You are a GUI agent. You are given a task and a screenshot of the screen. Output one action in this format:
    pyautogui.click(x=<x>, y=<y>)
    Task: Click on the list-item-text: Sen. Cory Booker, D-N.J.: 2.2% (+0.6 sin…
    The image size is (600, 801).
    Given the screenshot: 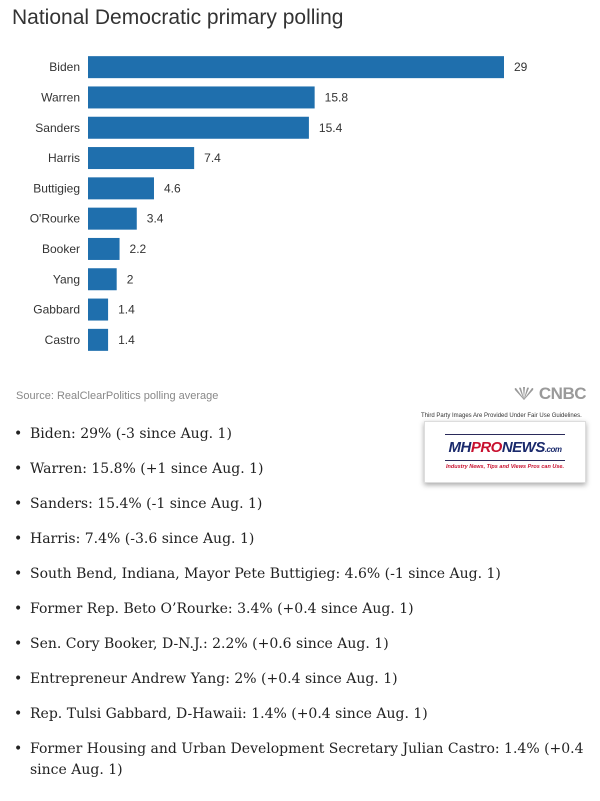 What is the action you would take?
    pyautogui.click(x=209, y=644)
    